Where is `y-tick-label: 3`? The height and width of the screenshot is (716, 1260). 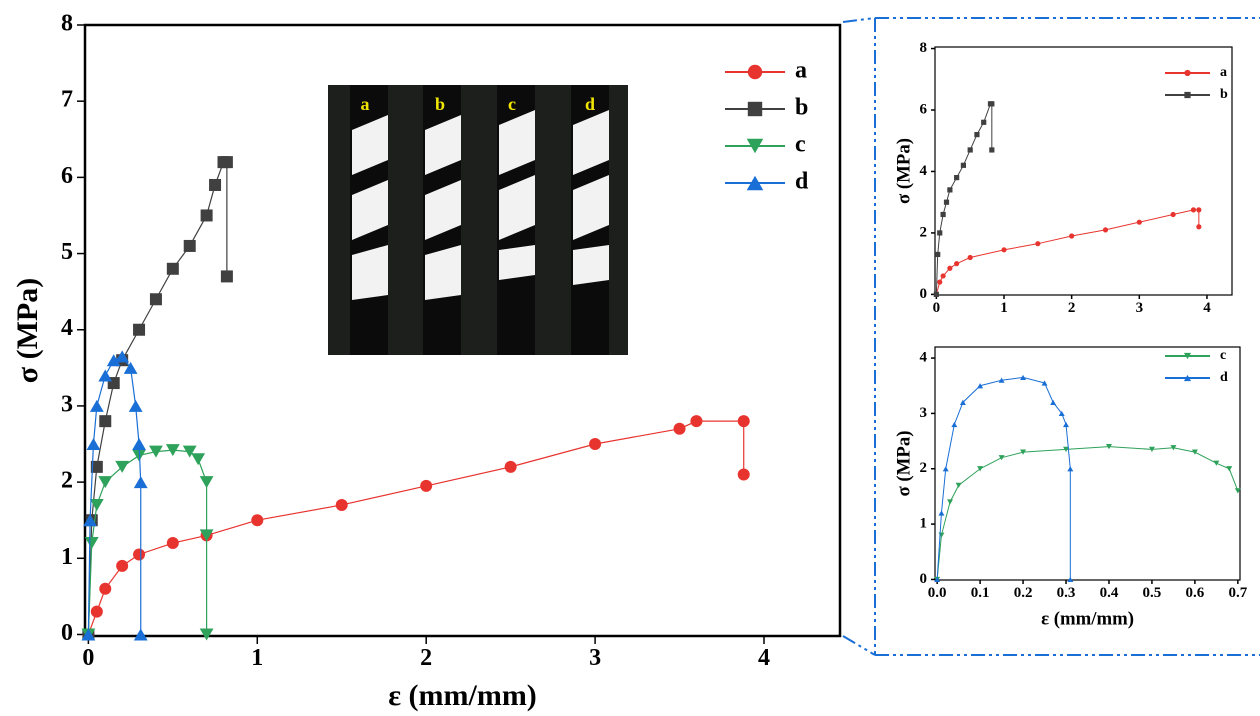
y-tick-label: 3 is located at coordinates (924, 413).